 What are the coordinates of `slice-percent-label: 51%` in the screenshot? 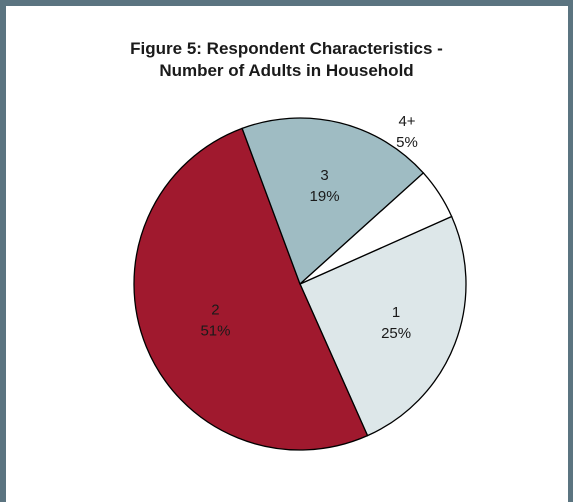 It's located at (215, 330).